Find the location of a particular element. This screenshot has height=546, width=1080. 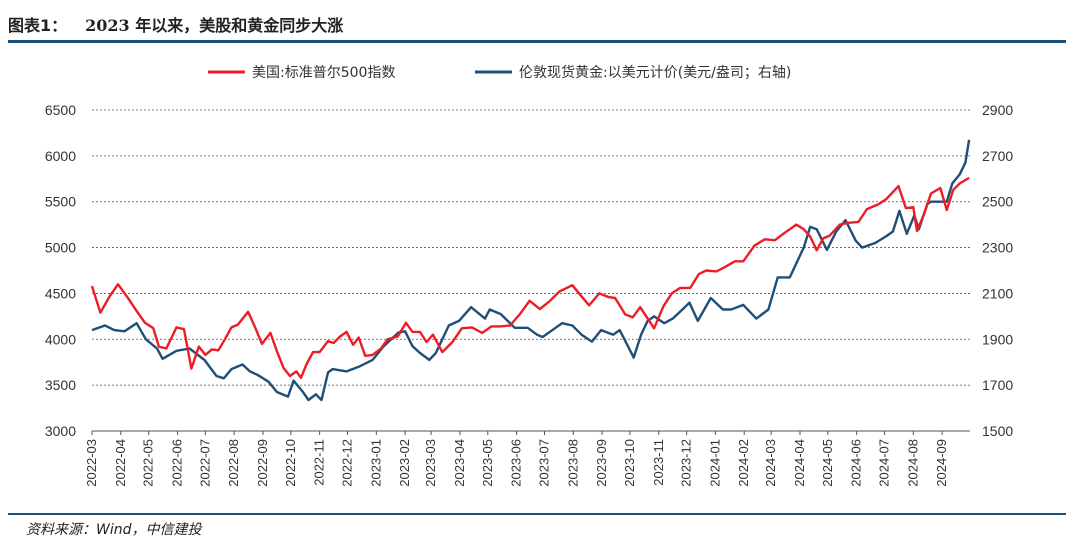

x-tick-label: 2024-02 is located at coordinates (743, 463).